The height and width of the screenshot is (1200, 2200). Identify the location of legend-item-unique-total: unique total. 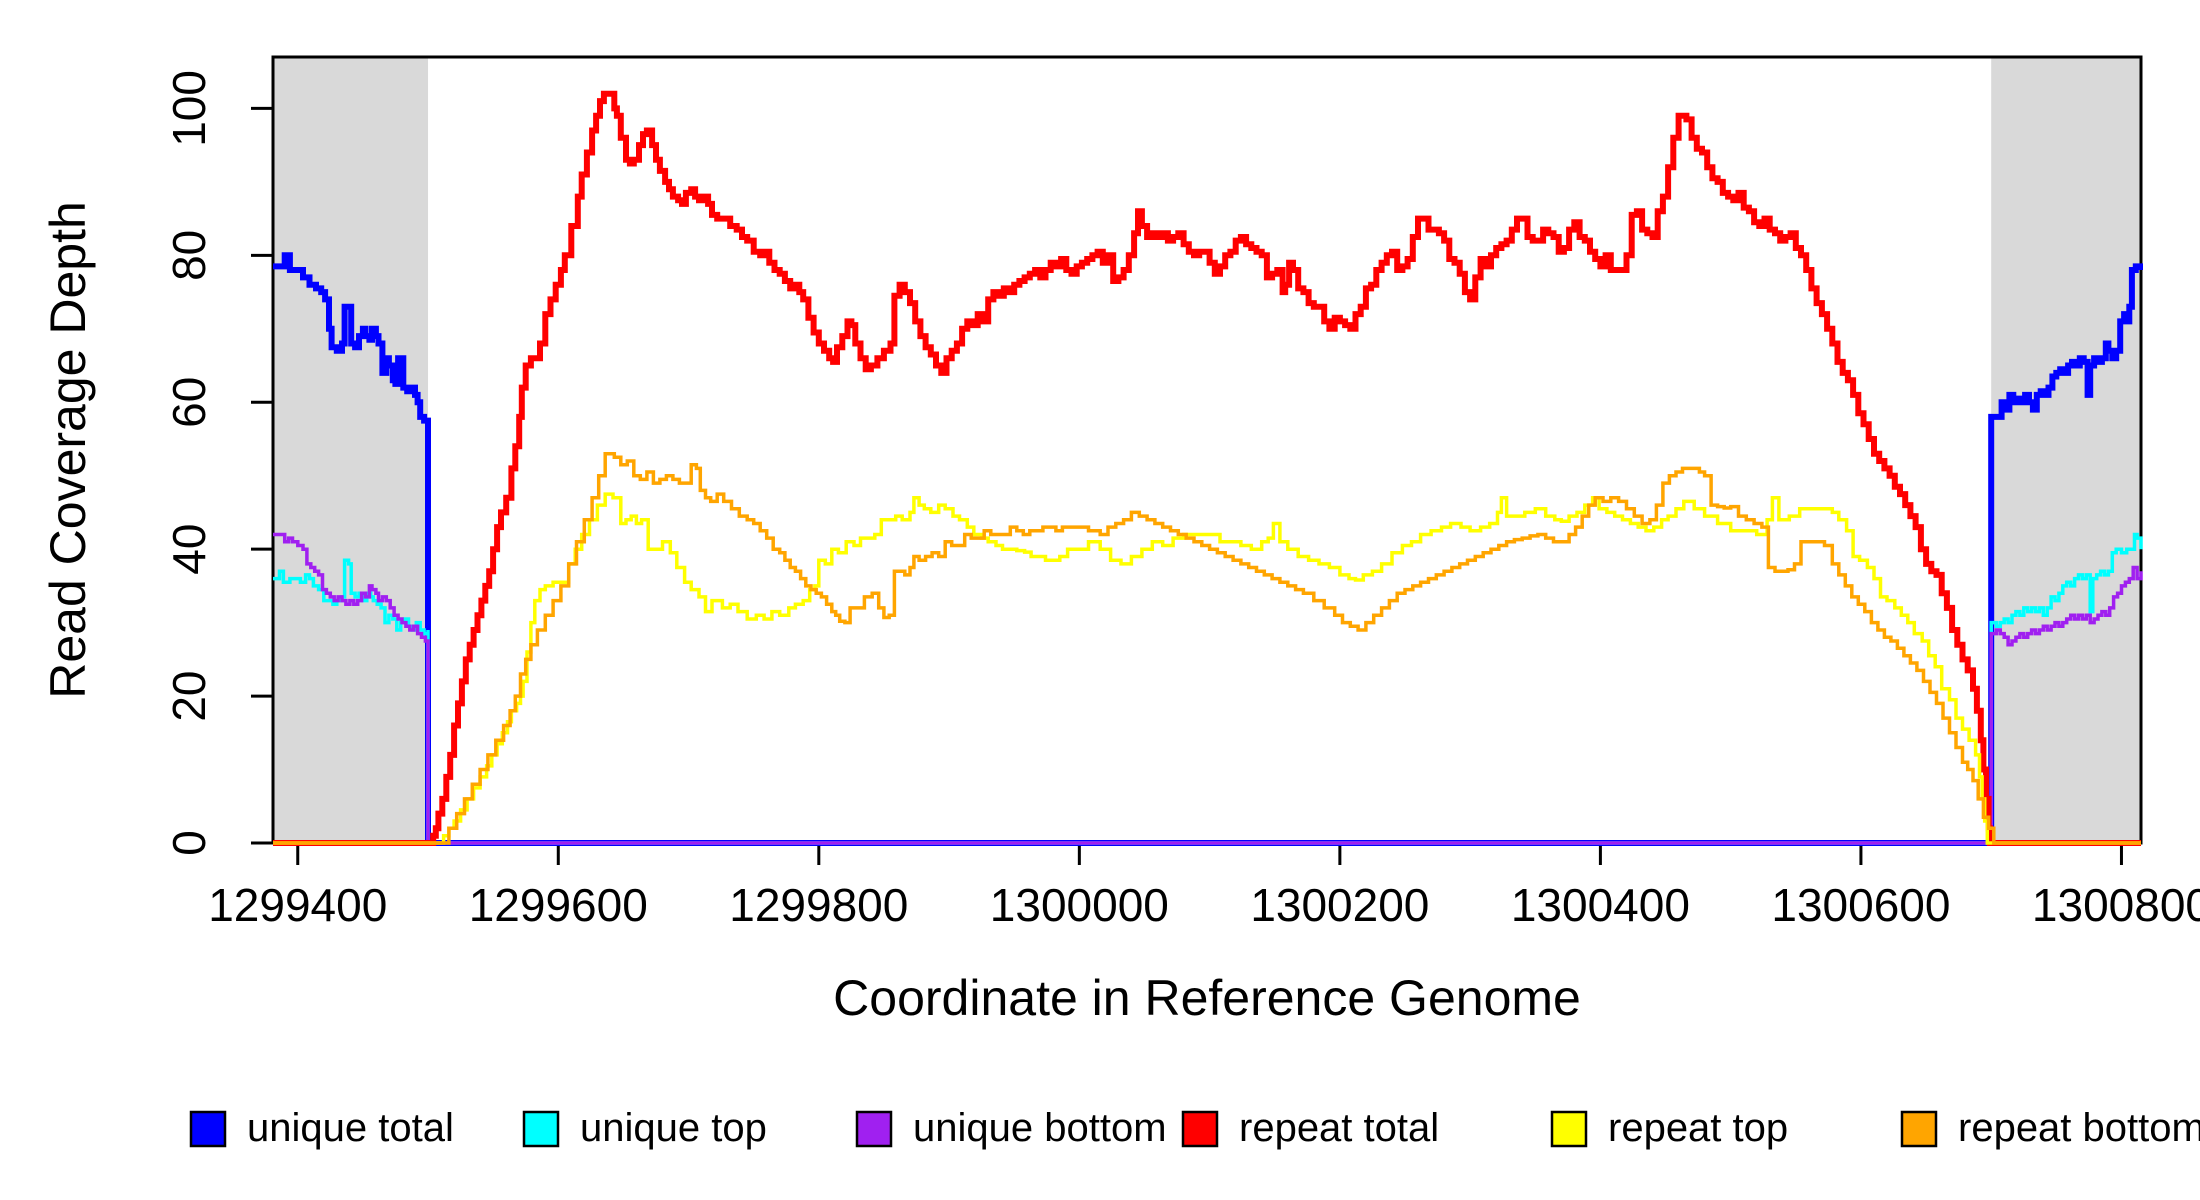
(321, 1128).